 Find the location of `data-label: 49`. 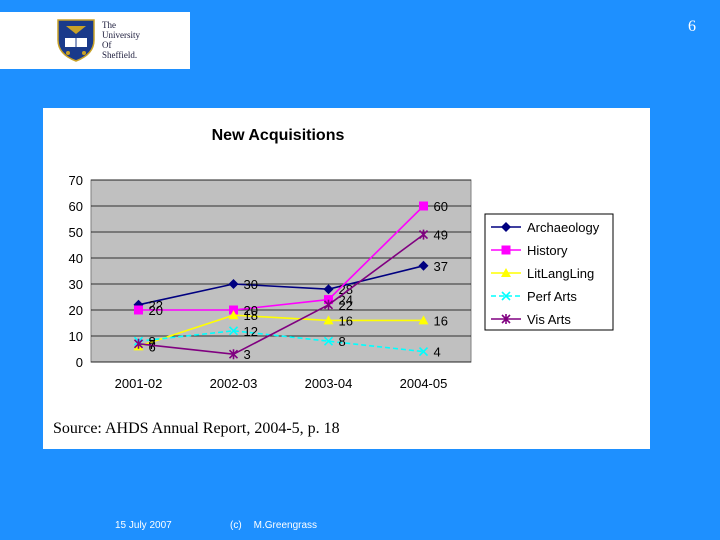

data-label: 49 is located at coordinates (441, 235).